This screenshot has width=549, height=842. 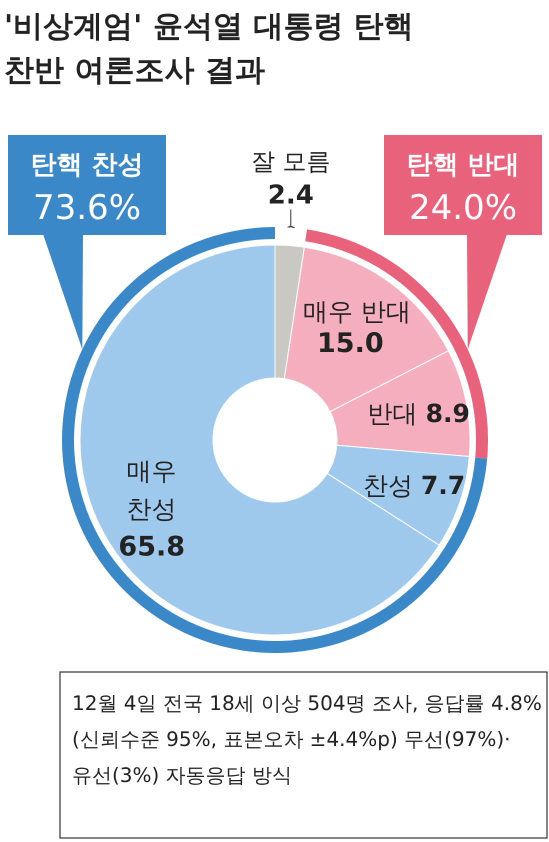 What do you see at coordinates (291, 195) in the screenshot?
I see `data-label: 2.4` at bounding box center [291, 195].